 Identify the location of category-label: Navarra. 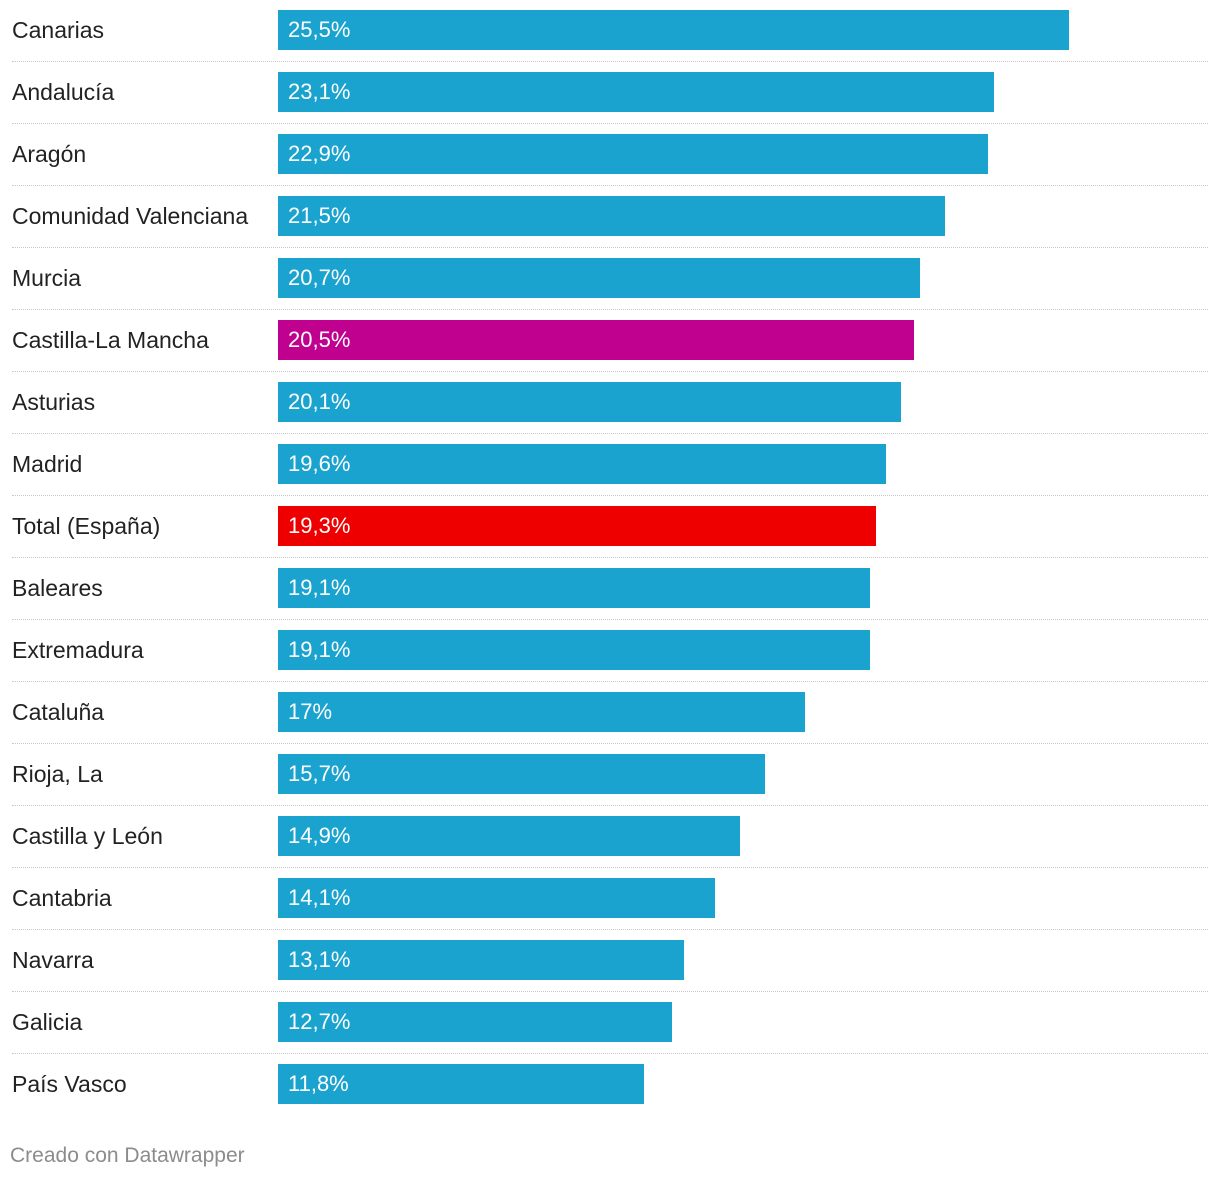
(53, 960).